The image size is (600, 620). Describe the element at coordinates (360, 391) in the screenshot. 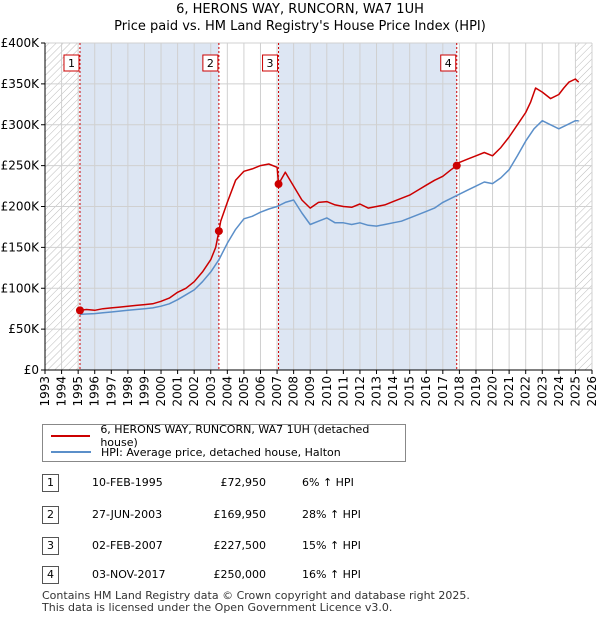

I see `x-tick-label: 2012` at that location.